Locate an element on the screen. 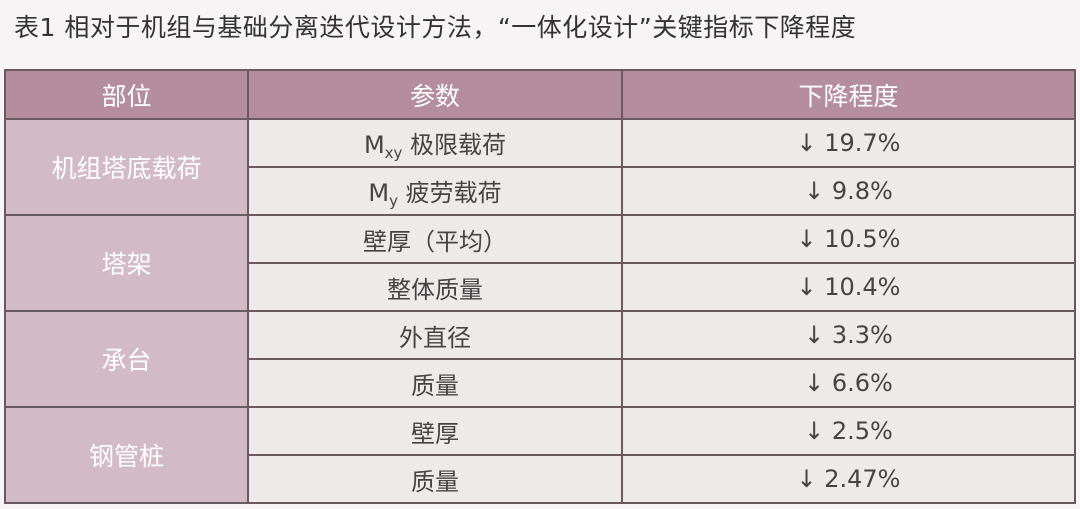 The height and width of the screenshot is (509, 1080). value-cell: ↓ 10.4% is located at coordinates (848, 287).